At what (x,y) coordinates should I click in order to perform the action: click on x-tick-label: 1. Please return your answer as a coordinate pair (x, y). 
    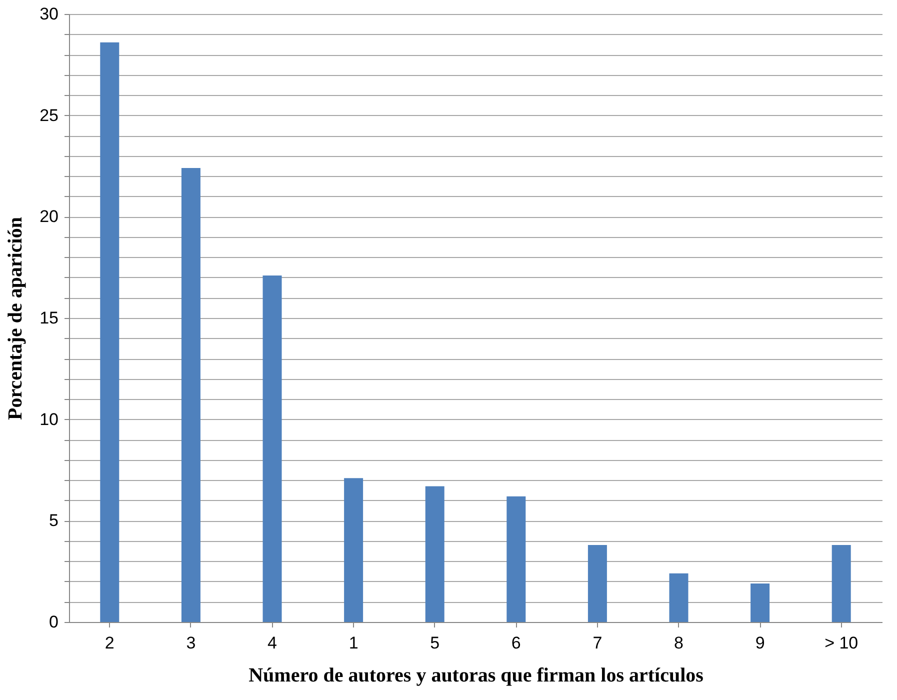
    Looking at the image, I should click on (353, 643).